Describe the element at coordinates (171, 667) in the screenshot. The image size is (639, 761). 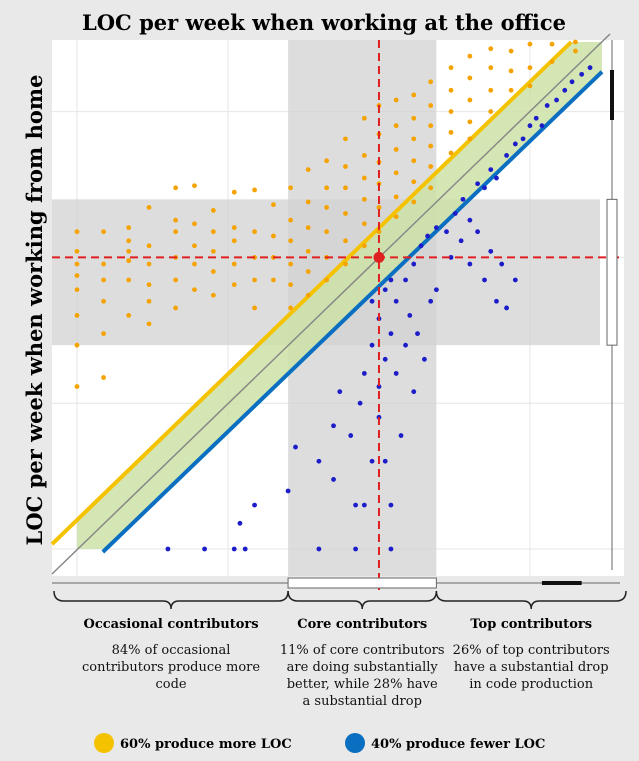
I see `group-description-line: contributors produce more` at that location.